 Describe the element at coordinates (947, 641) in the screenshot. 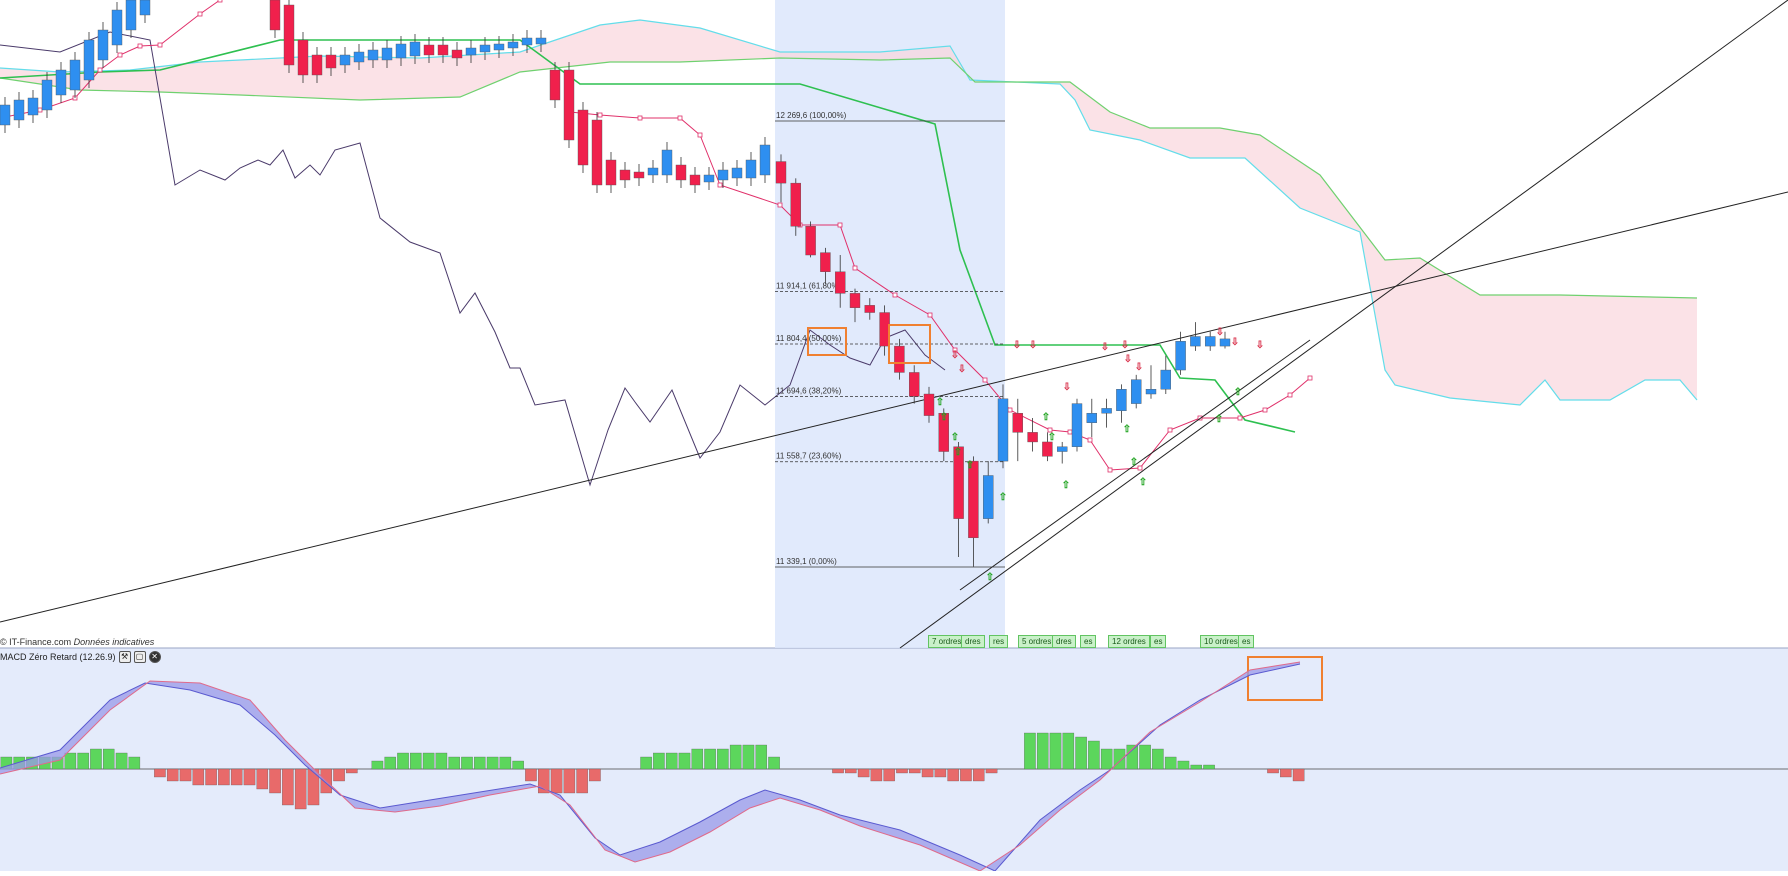

I see `order-tag: 7 ordres` at that location.